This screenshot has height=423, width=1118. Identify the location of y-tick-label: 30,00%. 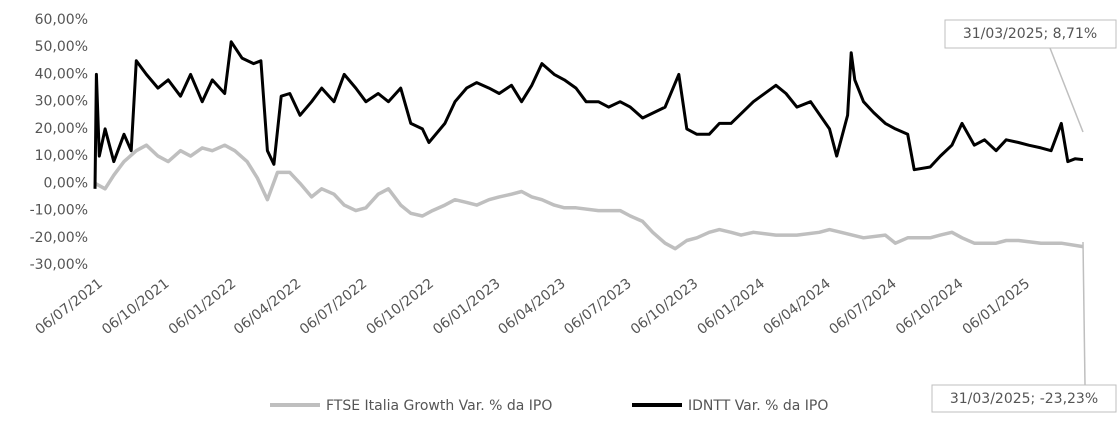
(61, 102).